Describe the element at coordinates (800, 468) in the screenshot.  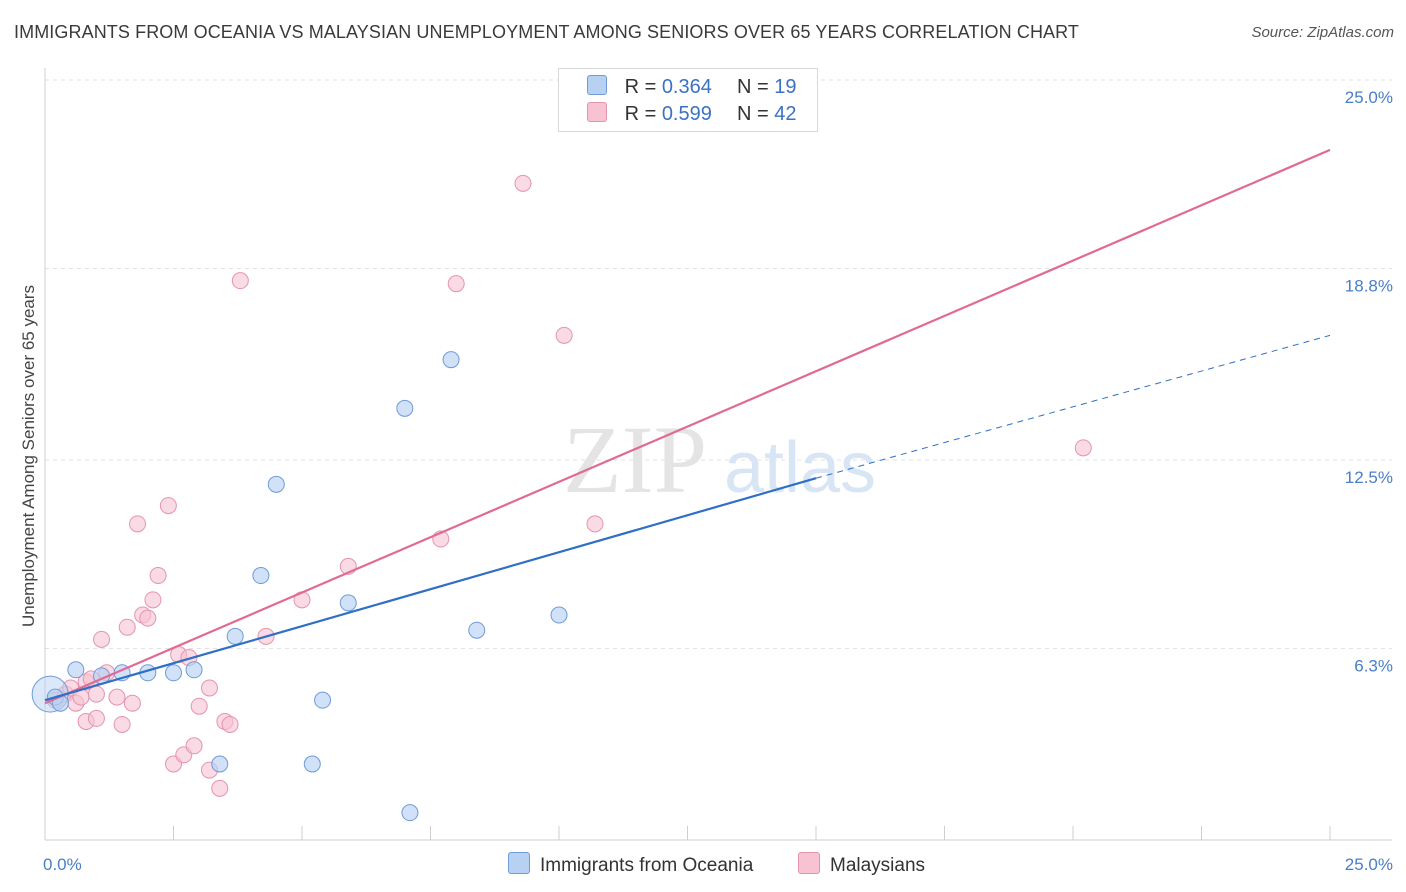
I see `watermark-atlas: atlas` at that location.